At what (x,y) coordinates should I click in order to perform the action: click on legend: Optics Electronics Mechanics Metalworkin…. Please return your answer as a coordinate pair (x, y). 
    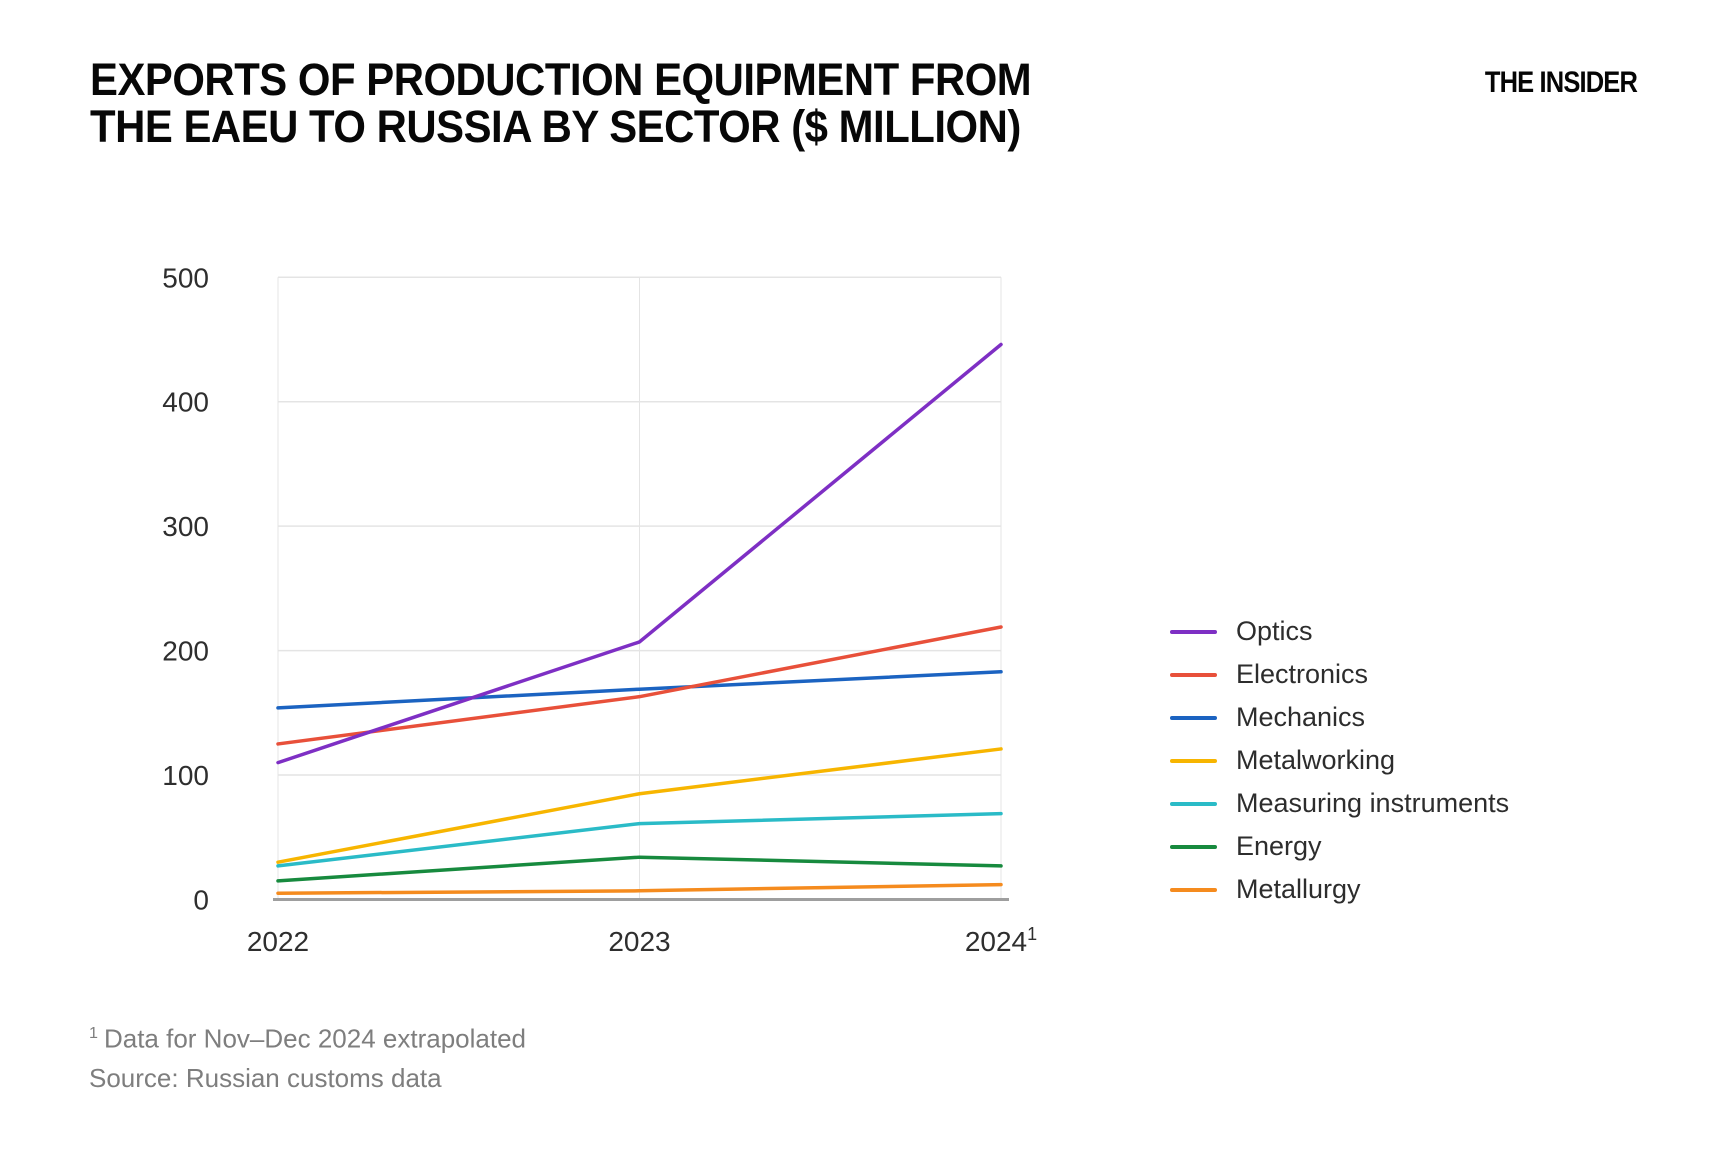
    Looking at the image, I should click on (1339, 760).